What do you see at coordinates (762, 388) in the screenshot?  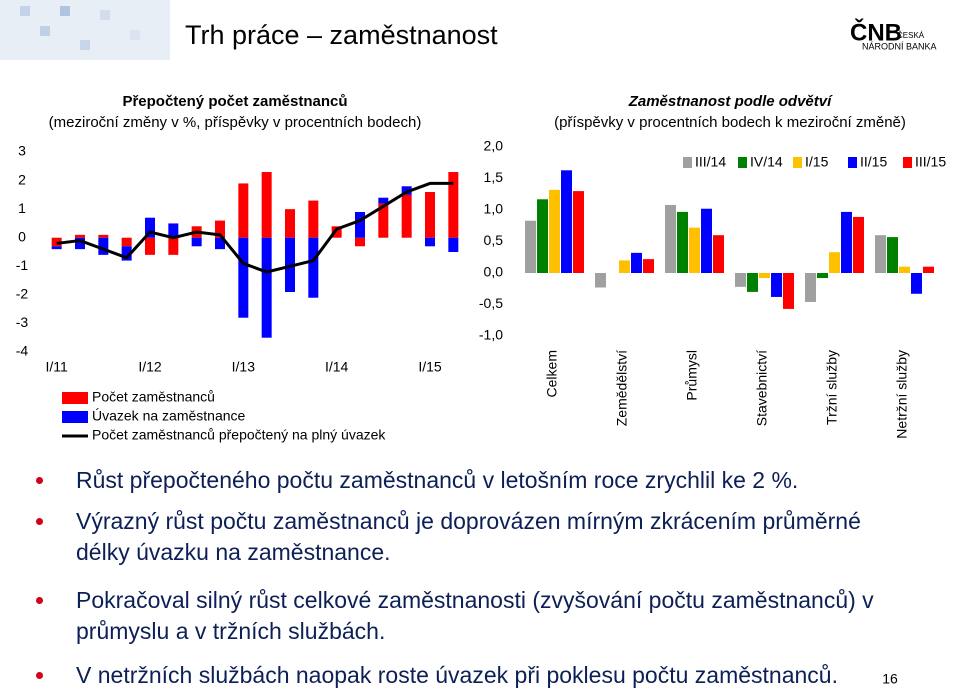 I see `x-tick-label: Stavebnictví` at bounding box center [762, 388].